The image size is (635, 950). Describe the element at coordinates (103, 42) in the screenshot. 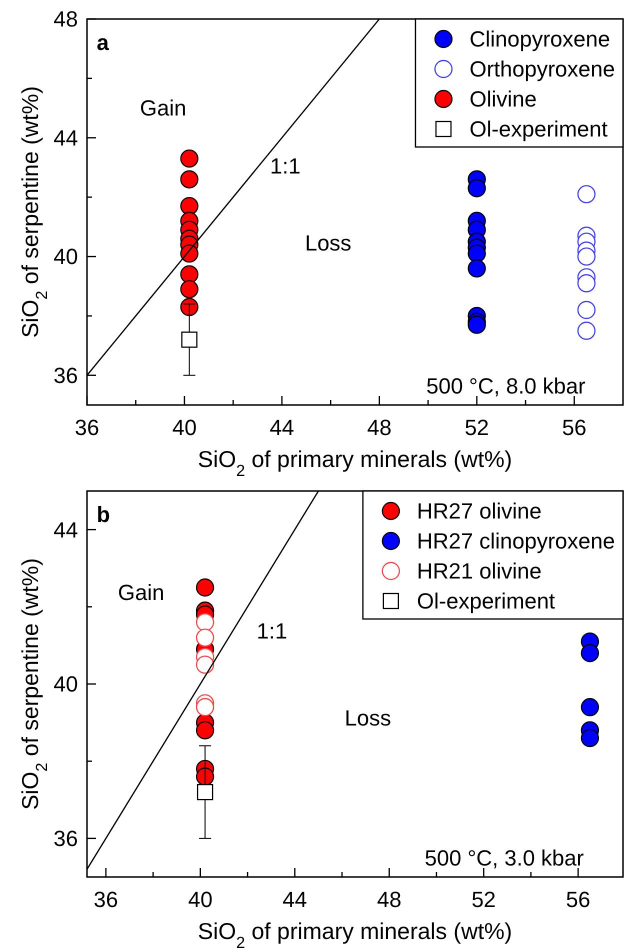

I see `annotation: a` at that location.